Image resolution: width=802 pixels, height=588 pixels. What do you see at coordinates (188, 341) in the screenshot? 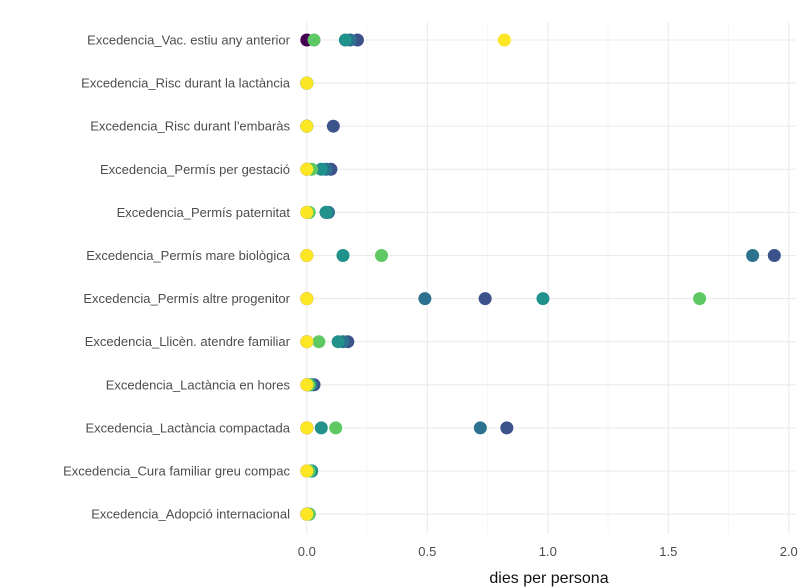
I see `y-category-label: Excedencia_Llicèn. atendre familiar` at bounding box center [188, 341].